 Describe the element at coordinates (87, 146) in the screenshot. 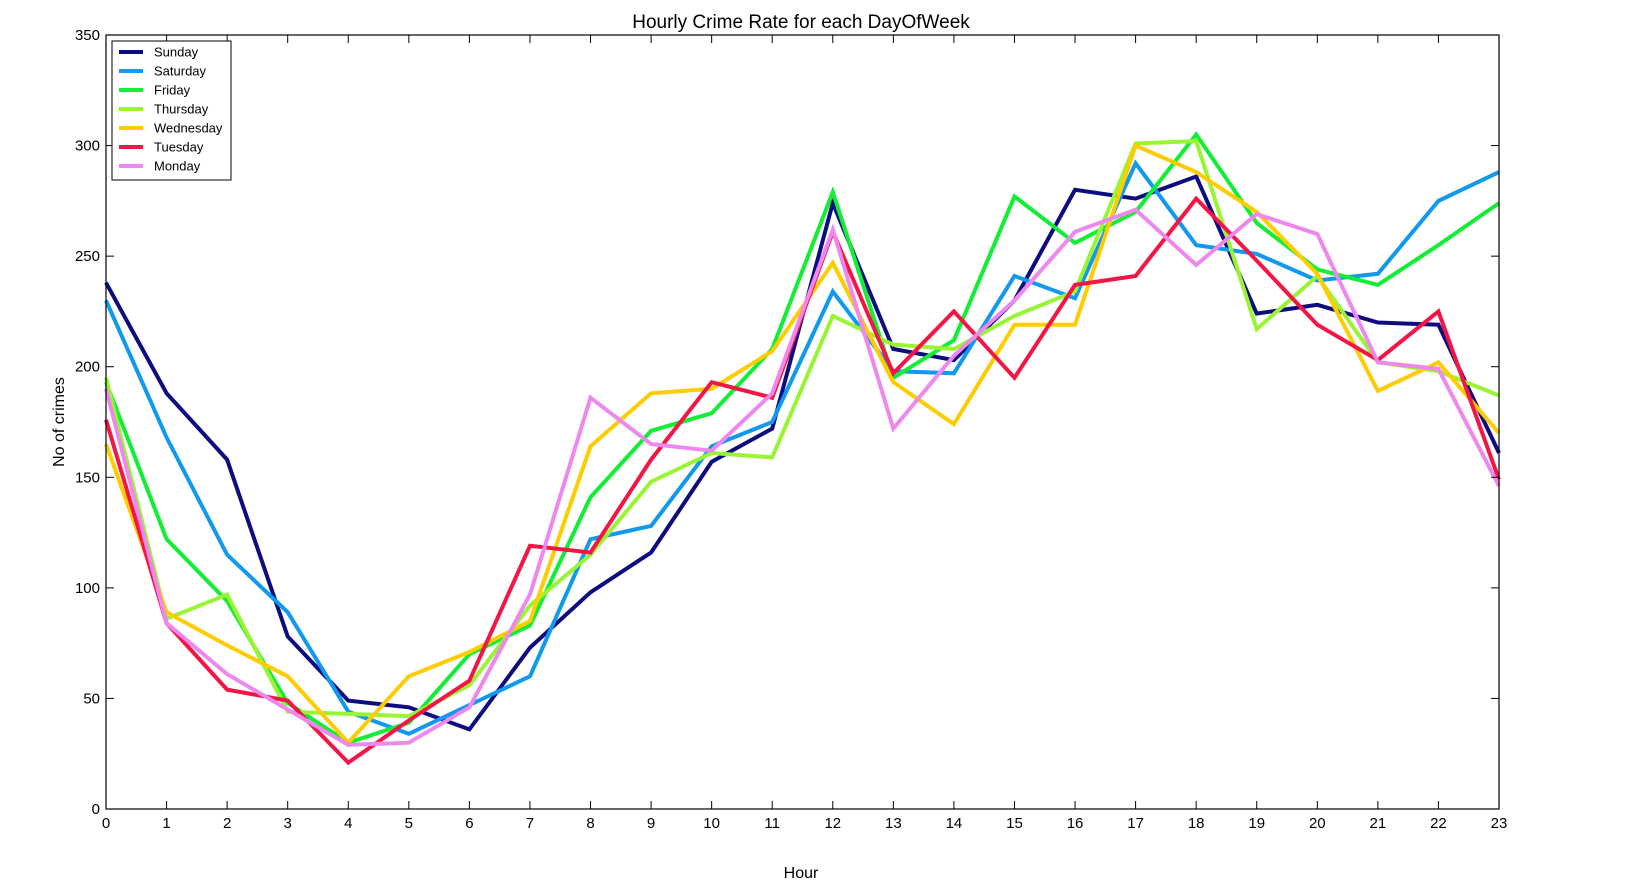

I see `y-tick-label: 300` at that location.